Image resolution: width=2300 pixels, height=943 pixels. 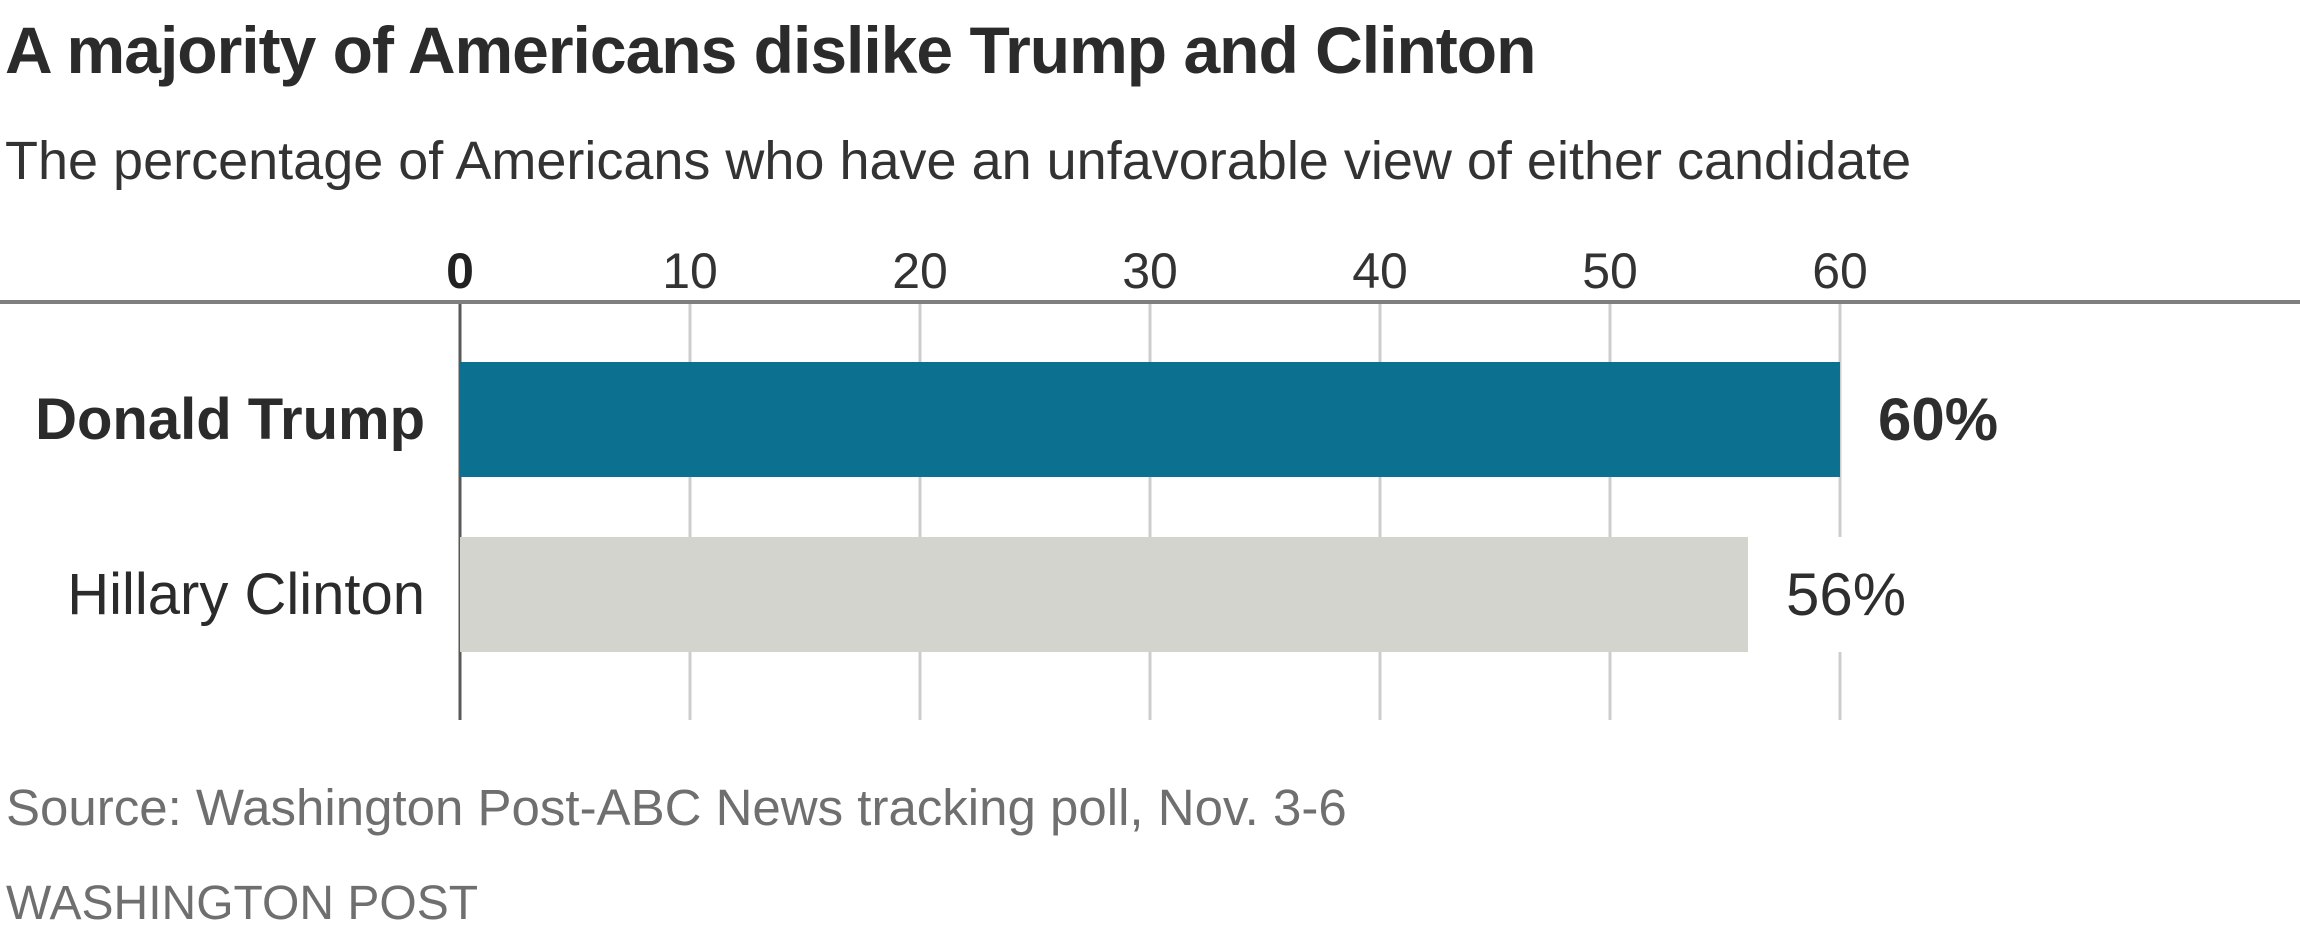 What do you see at coordinates (1846, 594) in the screenshot?
I see `value-label-hillary-clinton: 56%` at bounding box center [1846, 594].